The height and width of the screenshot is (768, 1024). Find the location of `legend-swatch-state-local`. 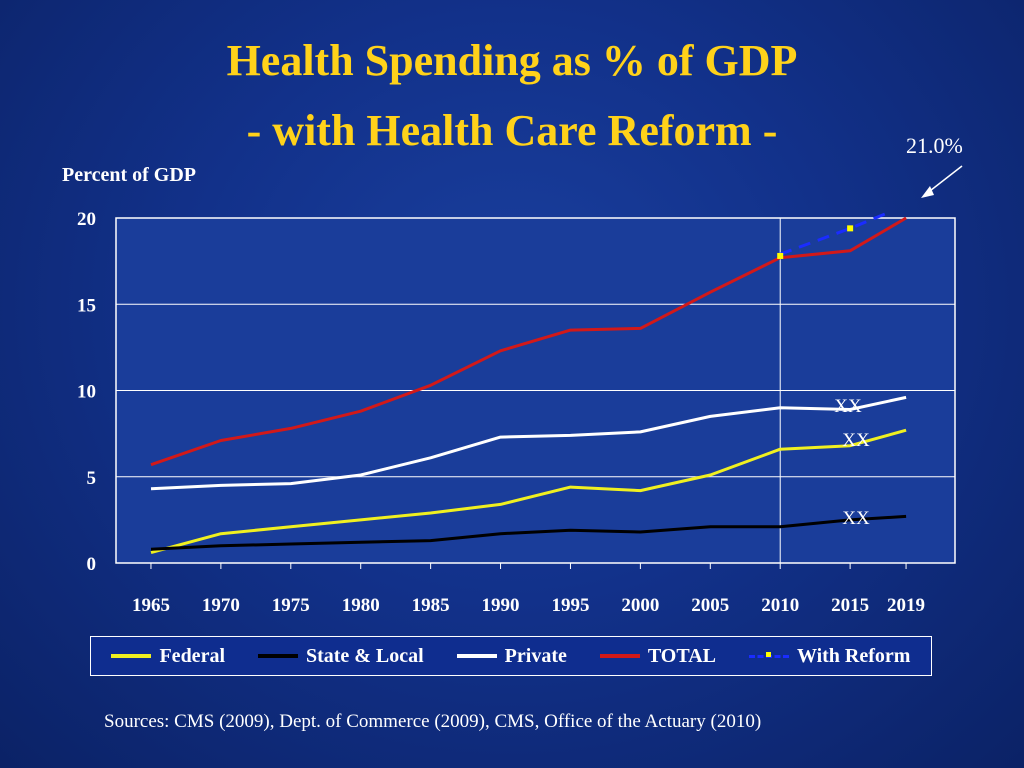

legend-swatch-state-local is located at coordinates (277, 656).